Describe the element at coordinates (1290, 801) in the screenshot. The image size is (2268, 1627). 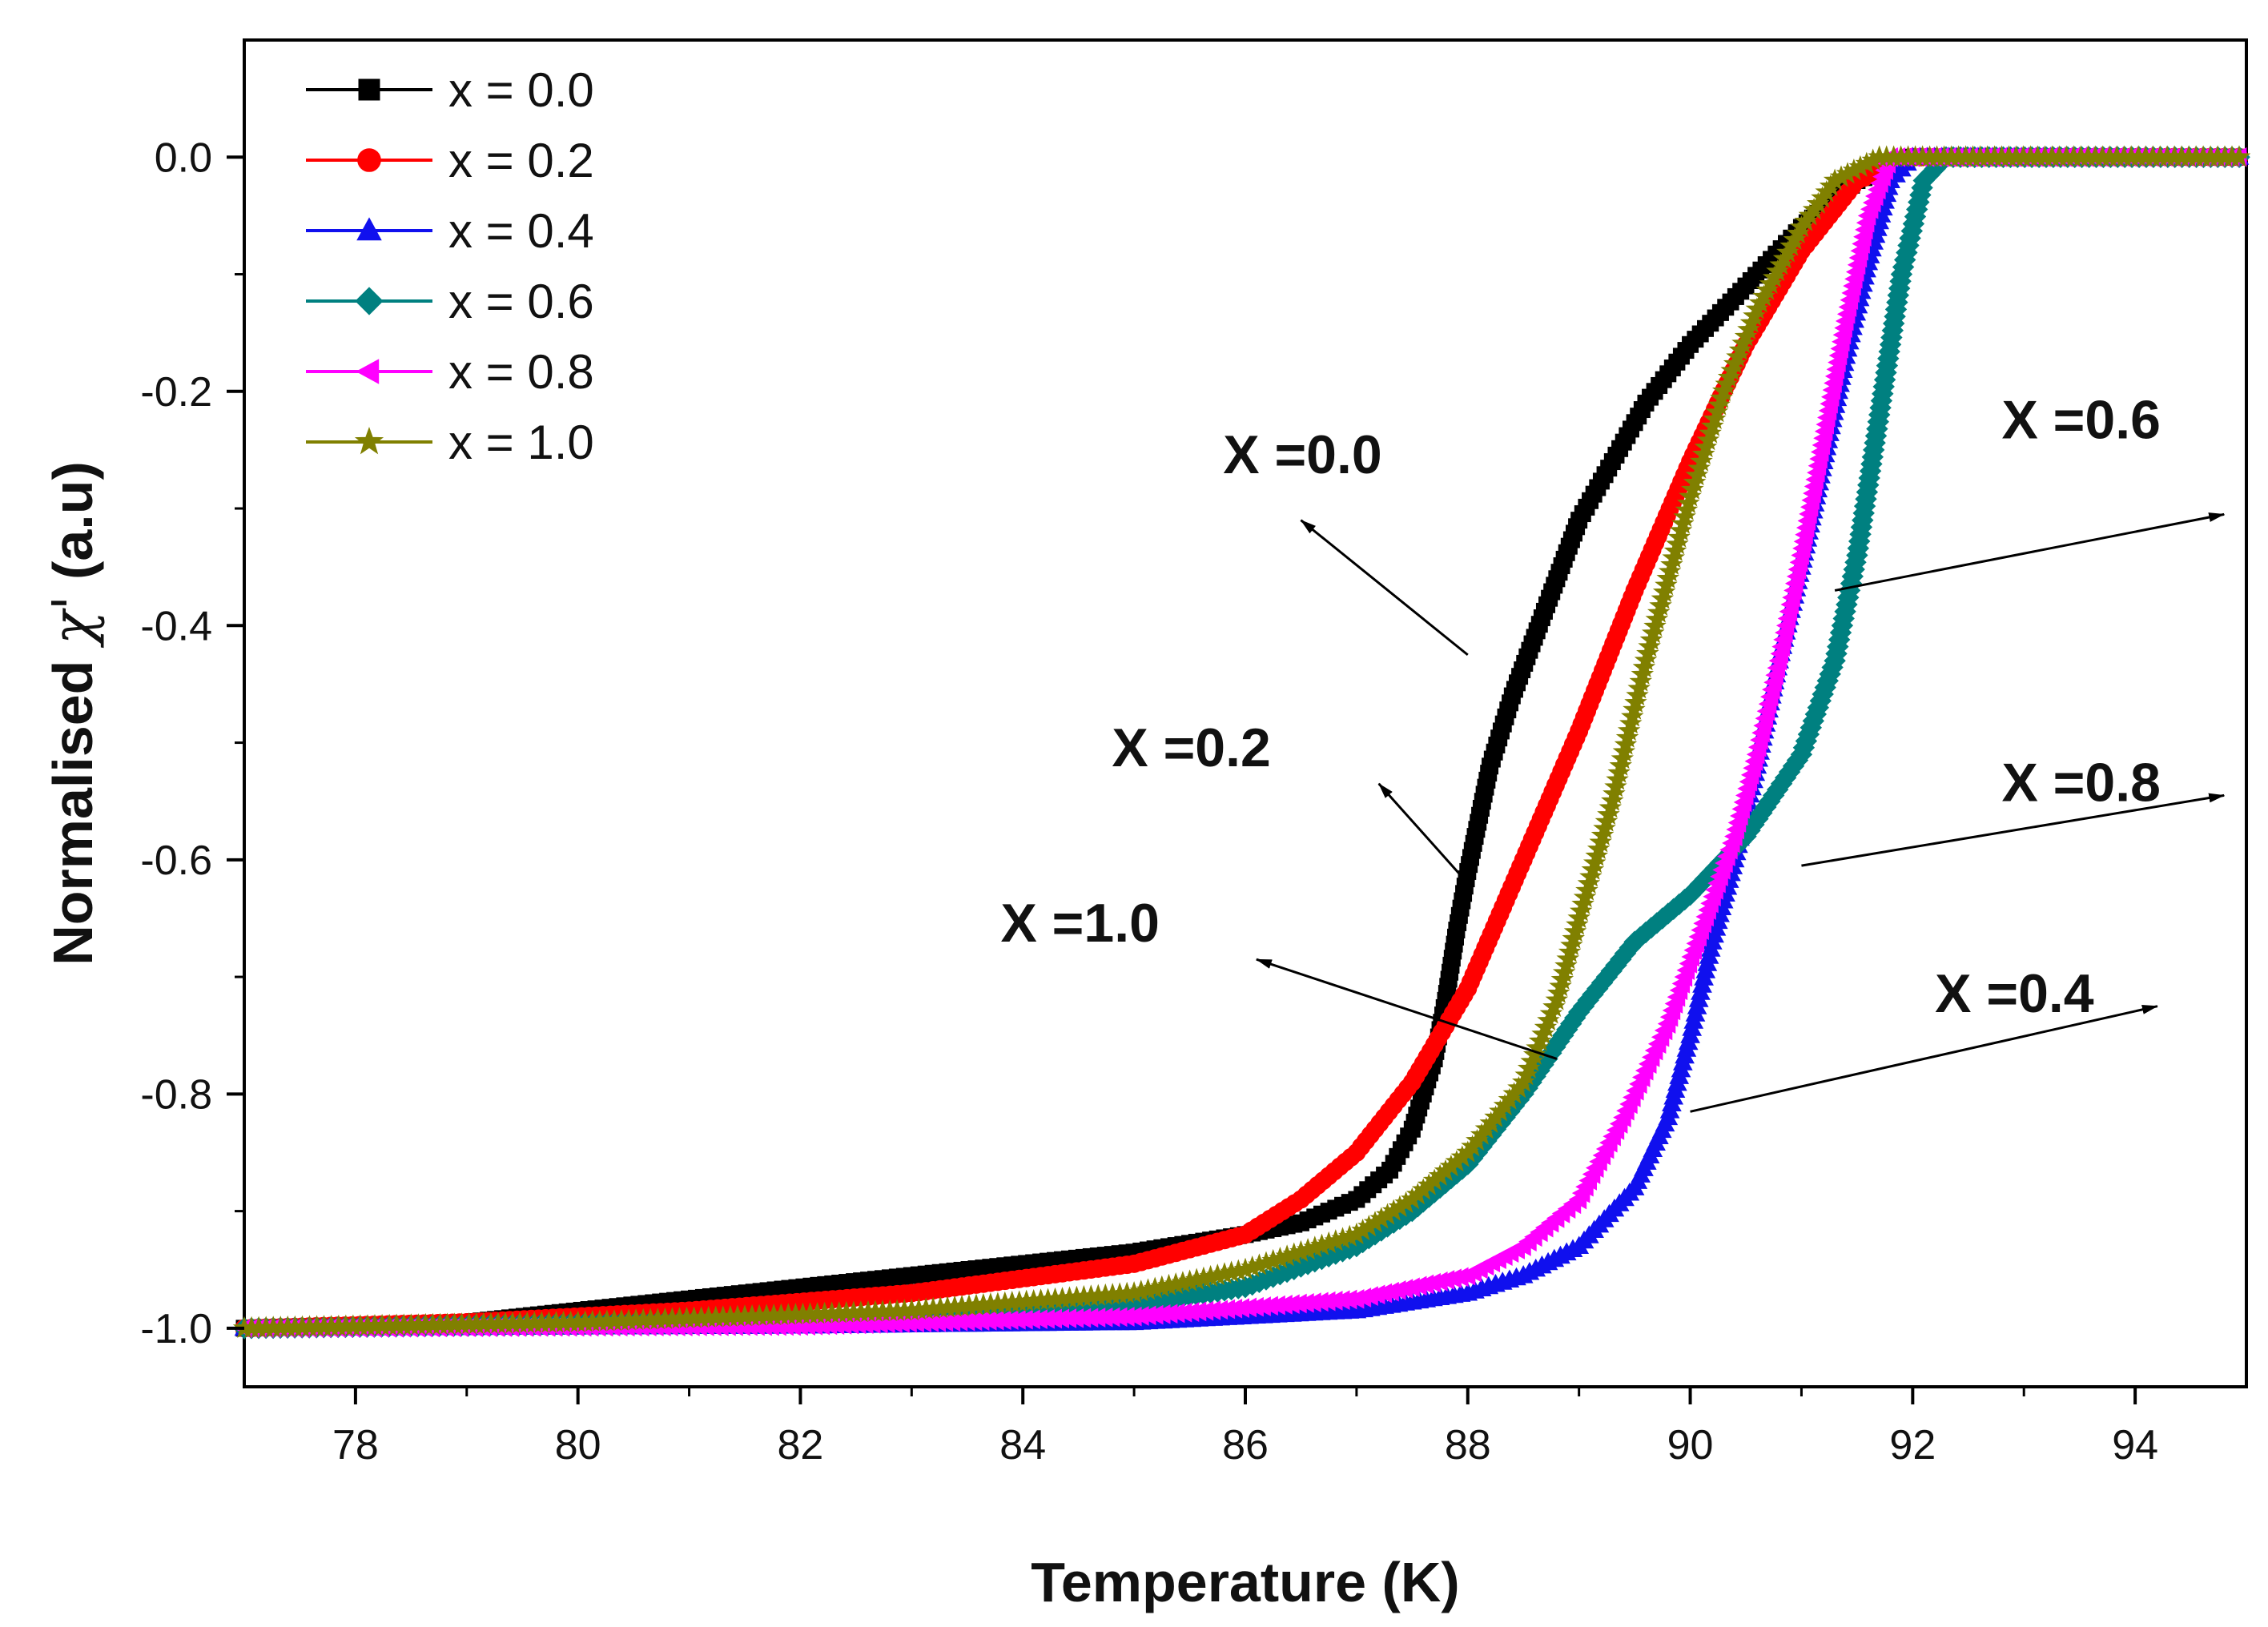
I see `annotation: X =0.2` at that location.